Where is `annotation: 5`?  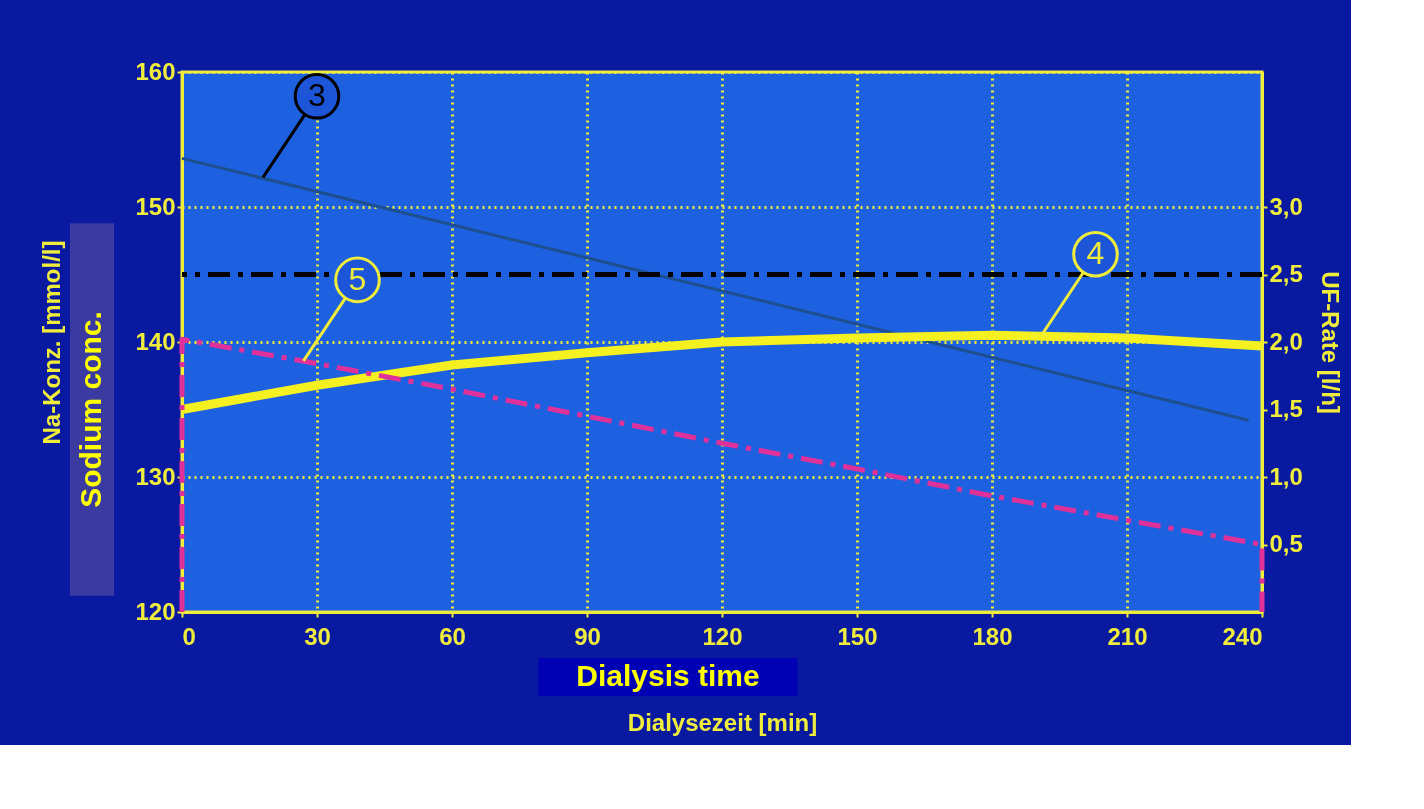 annotation: 5 is located at coordinates (357, 278).